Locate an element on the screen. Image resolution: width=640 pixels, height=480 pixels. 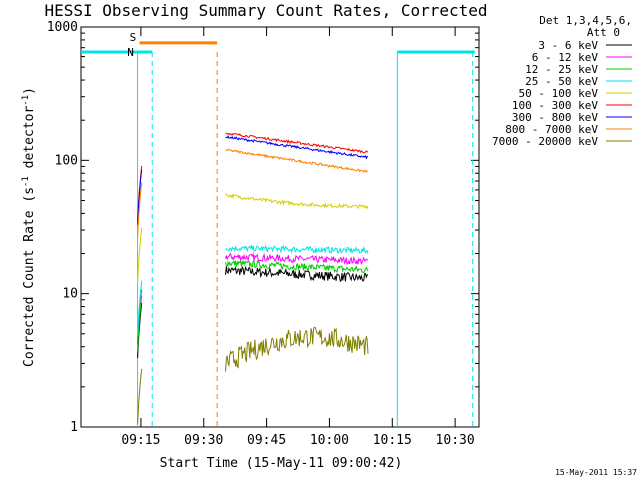
x-tick-label: 09:15 is located at coordinates (140, 440).